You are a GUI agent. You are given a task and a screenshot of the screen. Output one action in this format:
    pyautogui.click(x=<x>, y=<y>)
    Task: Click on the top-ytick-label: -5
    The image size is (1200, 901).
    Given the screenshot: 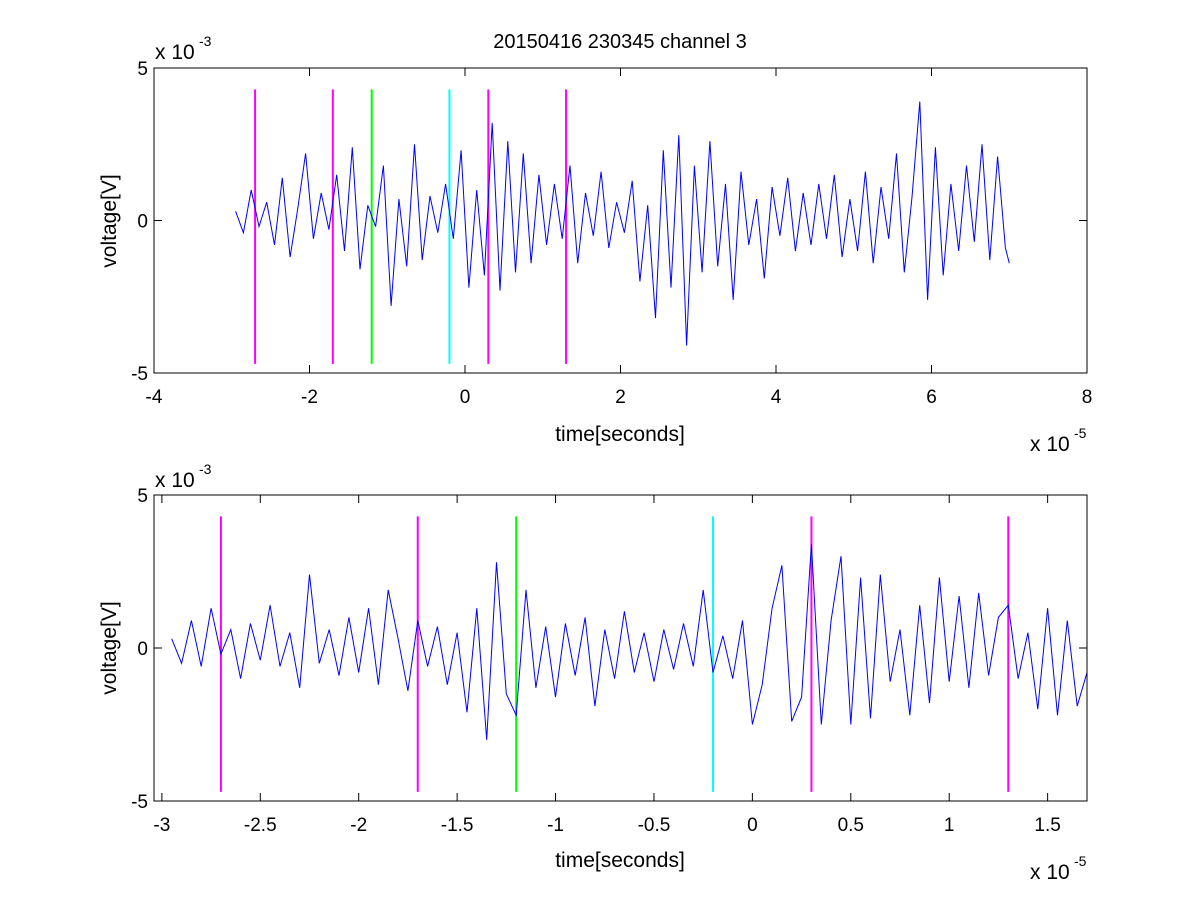 What is the action you would take?
    pyautogui.click(x=139, y=374)
    